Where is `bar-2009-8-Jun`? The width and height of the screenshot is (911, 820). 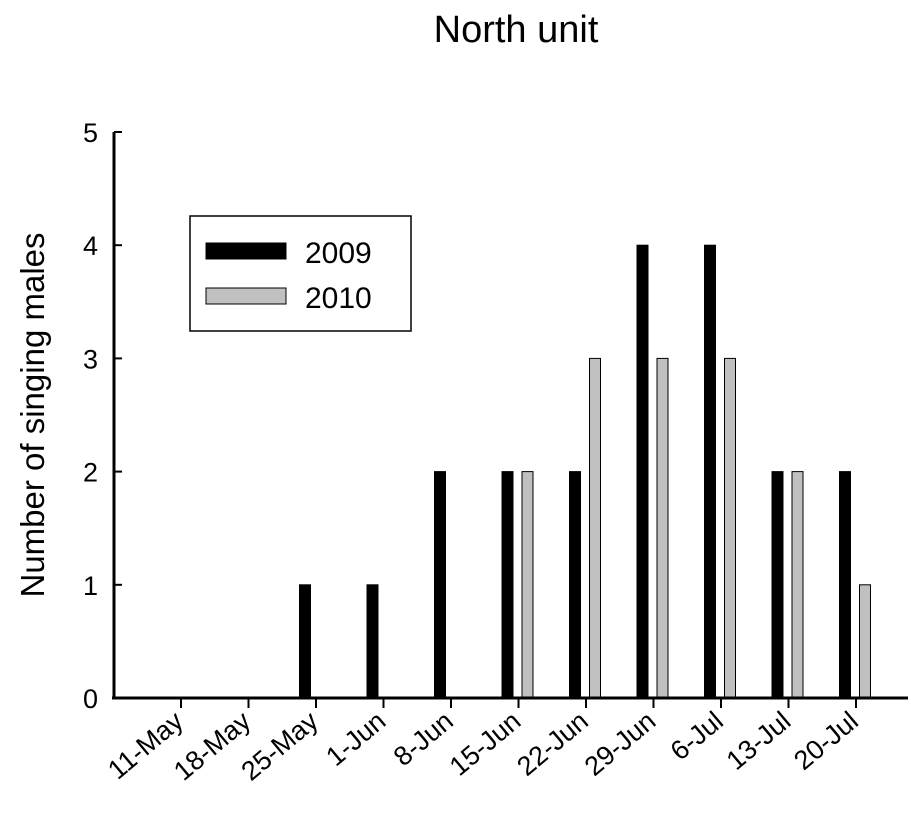
bar-2009-8-Jun is located at coordinates (507, 585).